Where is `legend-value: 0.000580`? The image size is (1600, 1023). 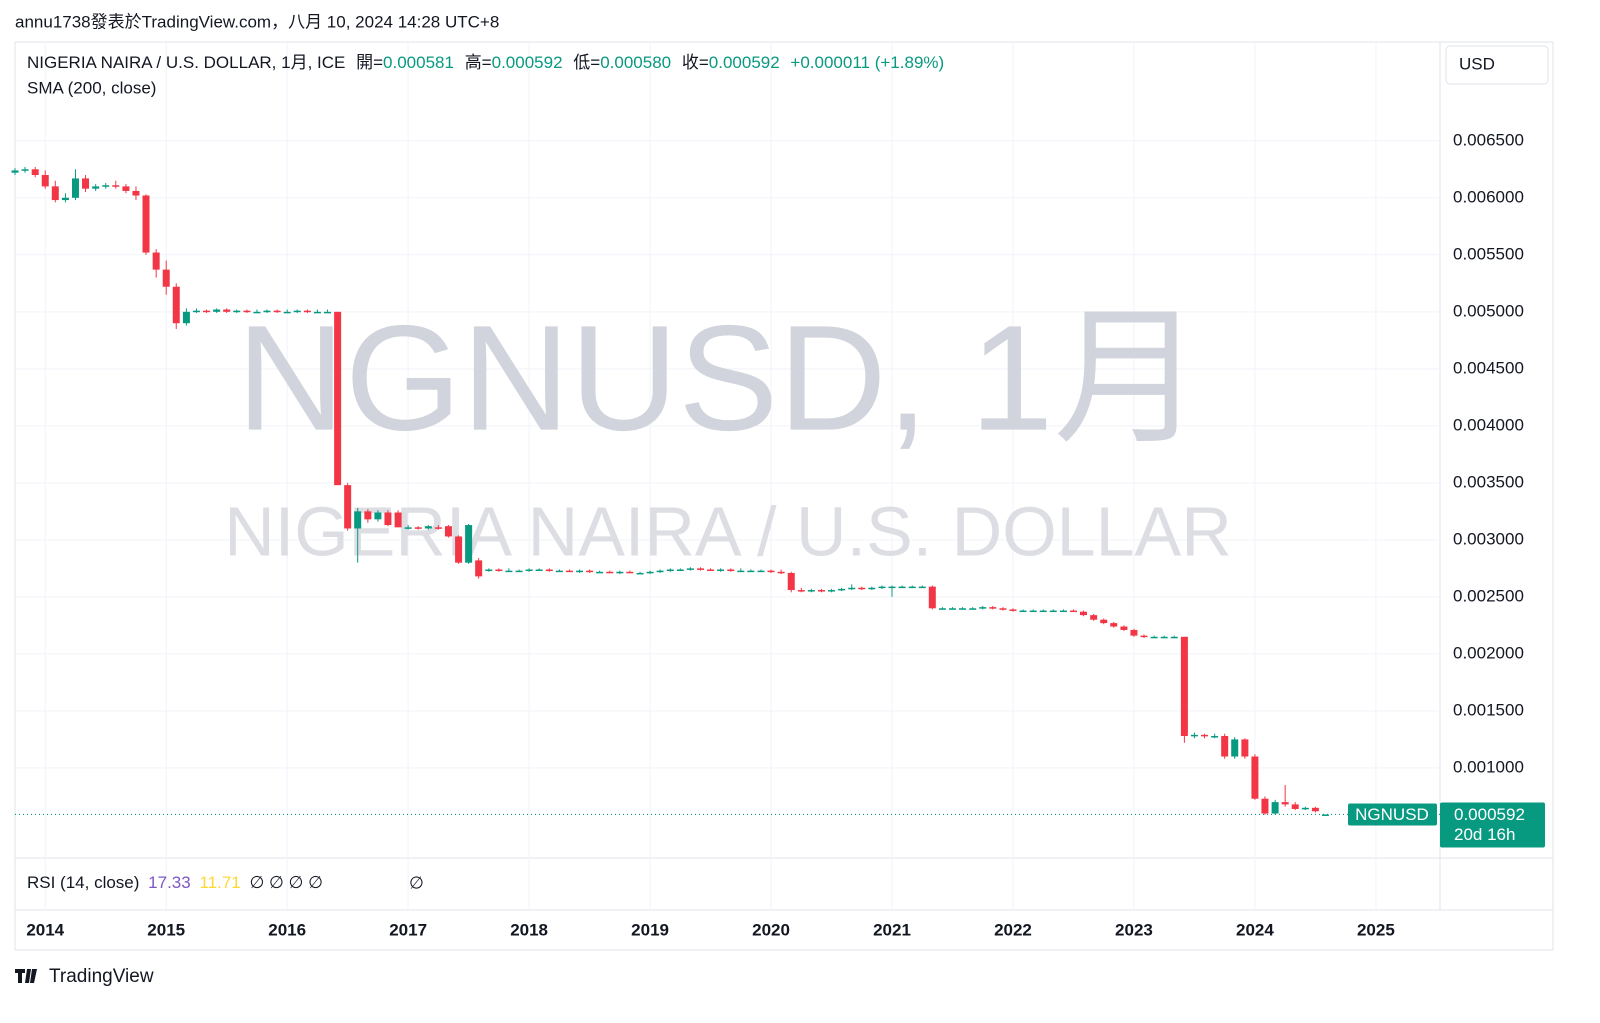 legend-value: 0.000580 is located at coordinates (635, 62).